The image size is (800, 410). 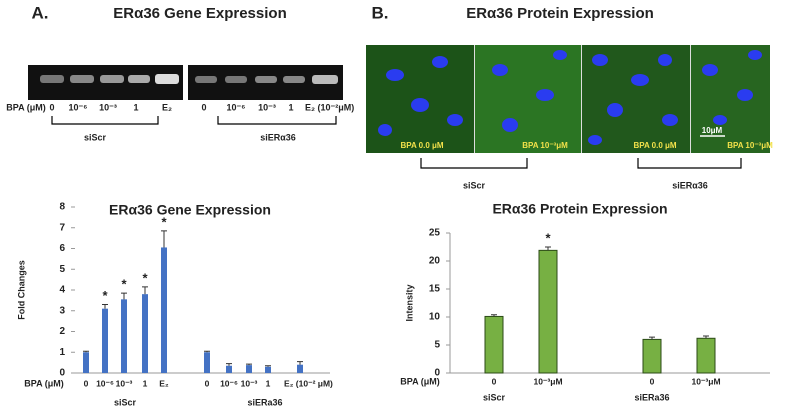 What do you see at coordinates (435, 289) in the screenshot?
I see `y-tick-label: 15` at bounding box center [435, 289].